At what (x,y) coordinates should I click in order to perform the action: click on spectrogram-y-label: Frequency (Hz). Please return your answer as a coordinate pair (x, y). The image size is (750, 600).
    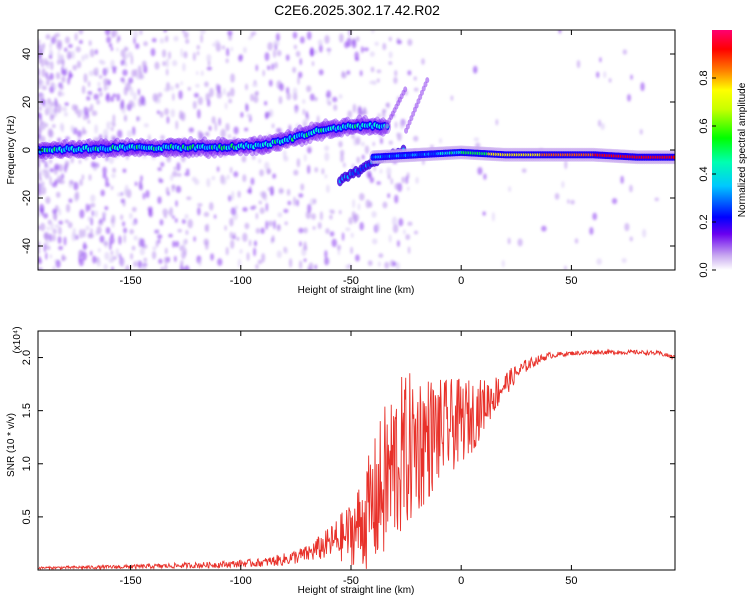
    Looking at the image, I should click on (11, 150).